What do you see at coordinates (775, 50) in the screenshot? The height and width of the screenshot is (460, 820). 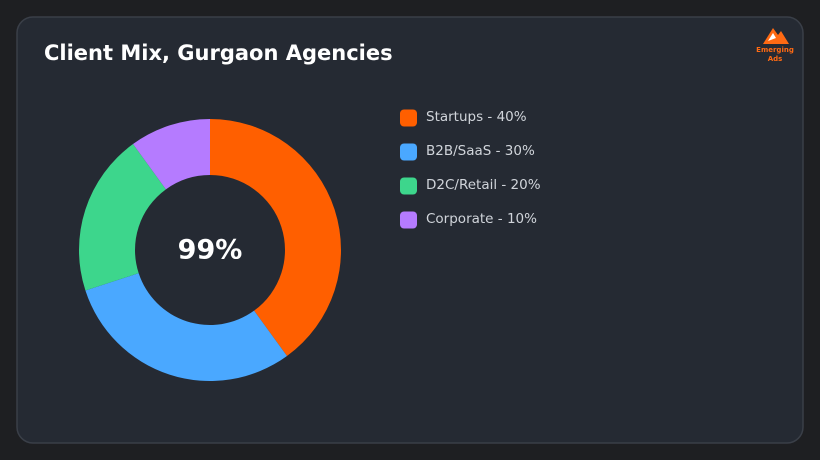 I see `logo-text: Emerging` at bounding box center [775, 50].